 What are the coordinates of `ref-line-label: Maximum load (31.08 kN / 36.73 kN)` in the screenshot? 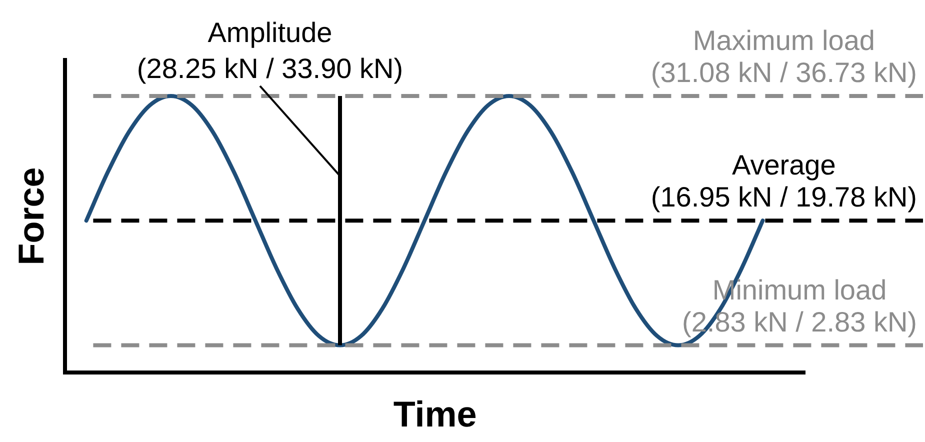 It's located at (783, 56).